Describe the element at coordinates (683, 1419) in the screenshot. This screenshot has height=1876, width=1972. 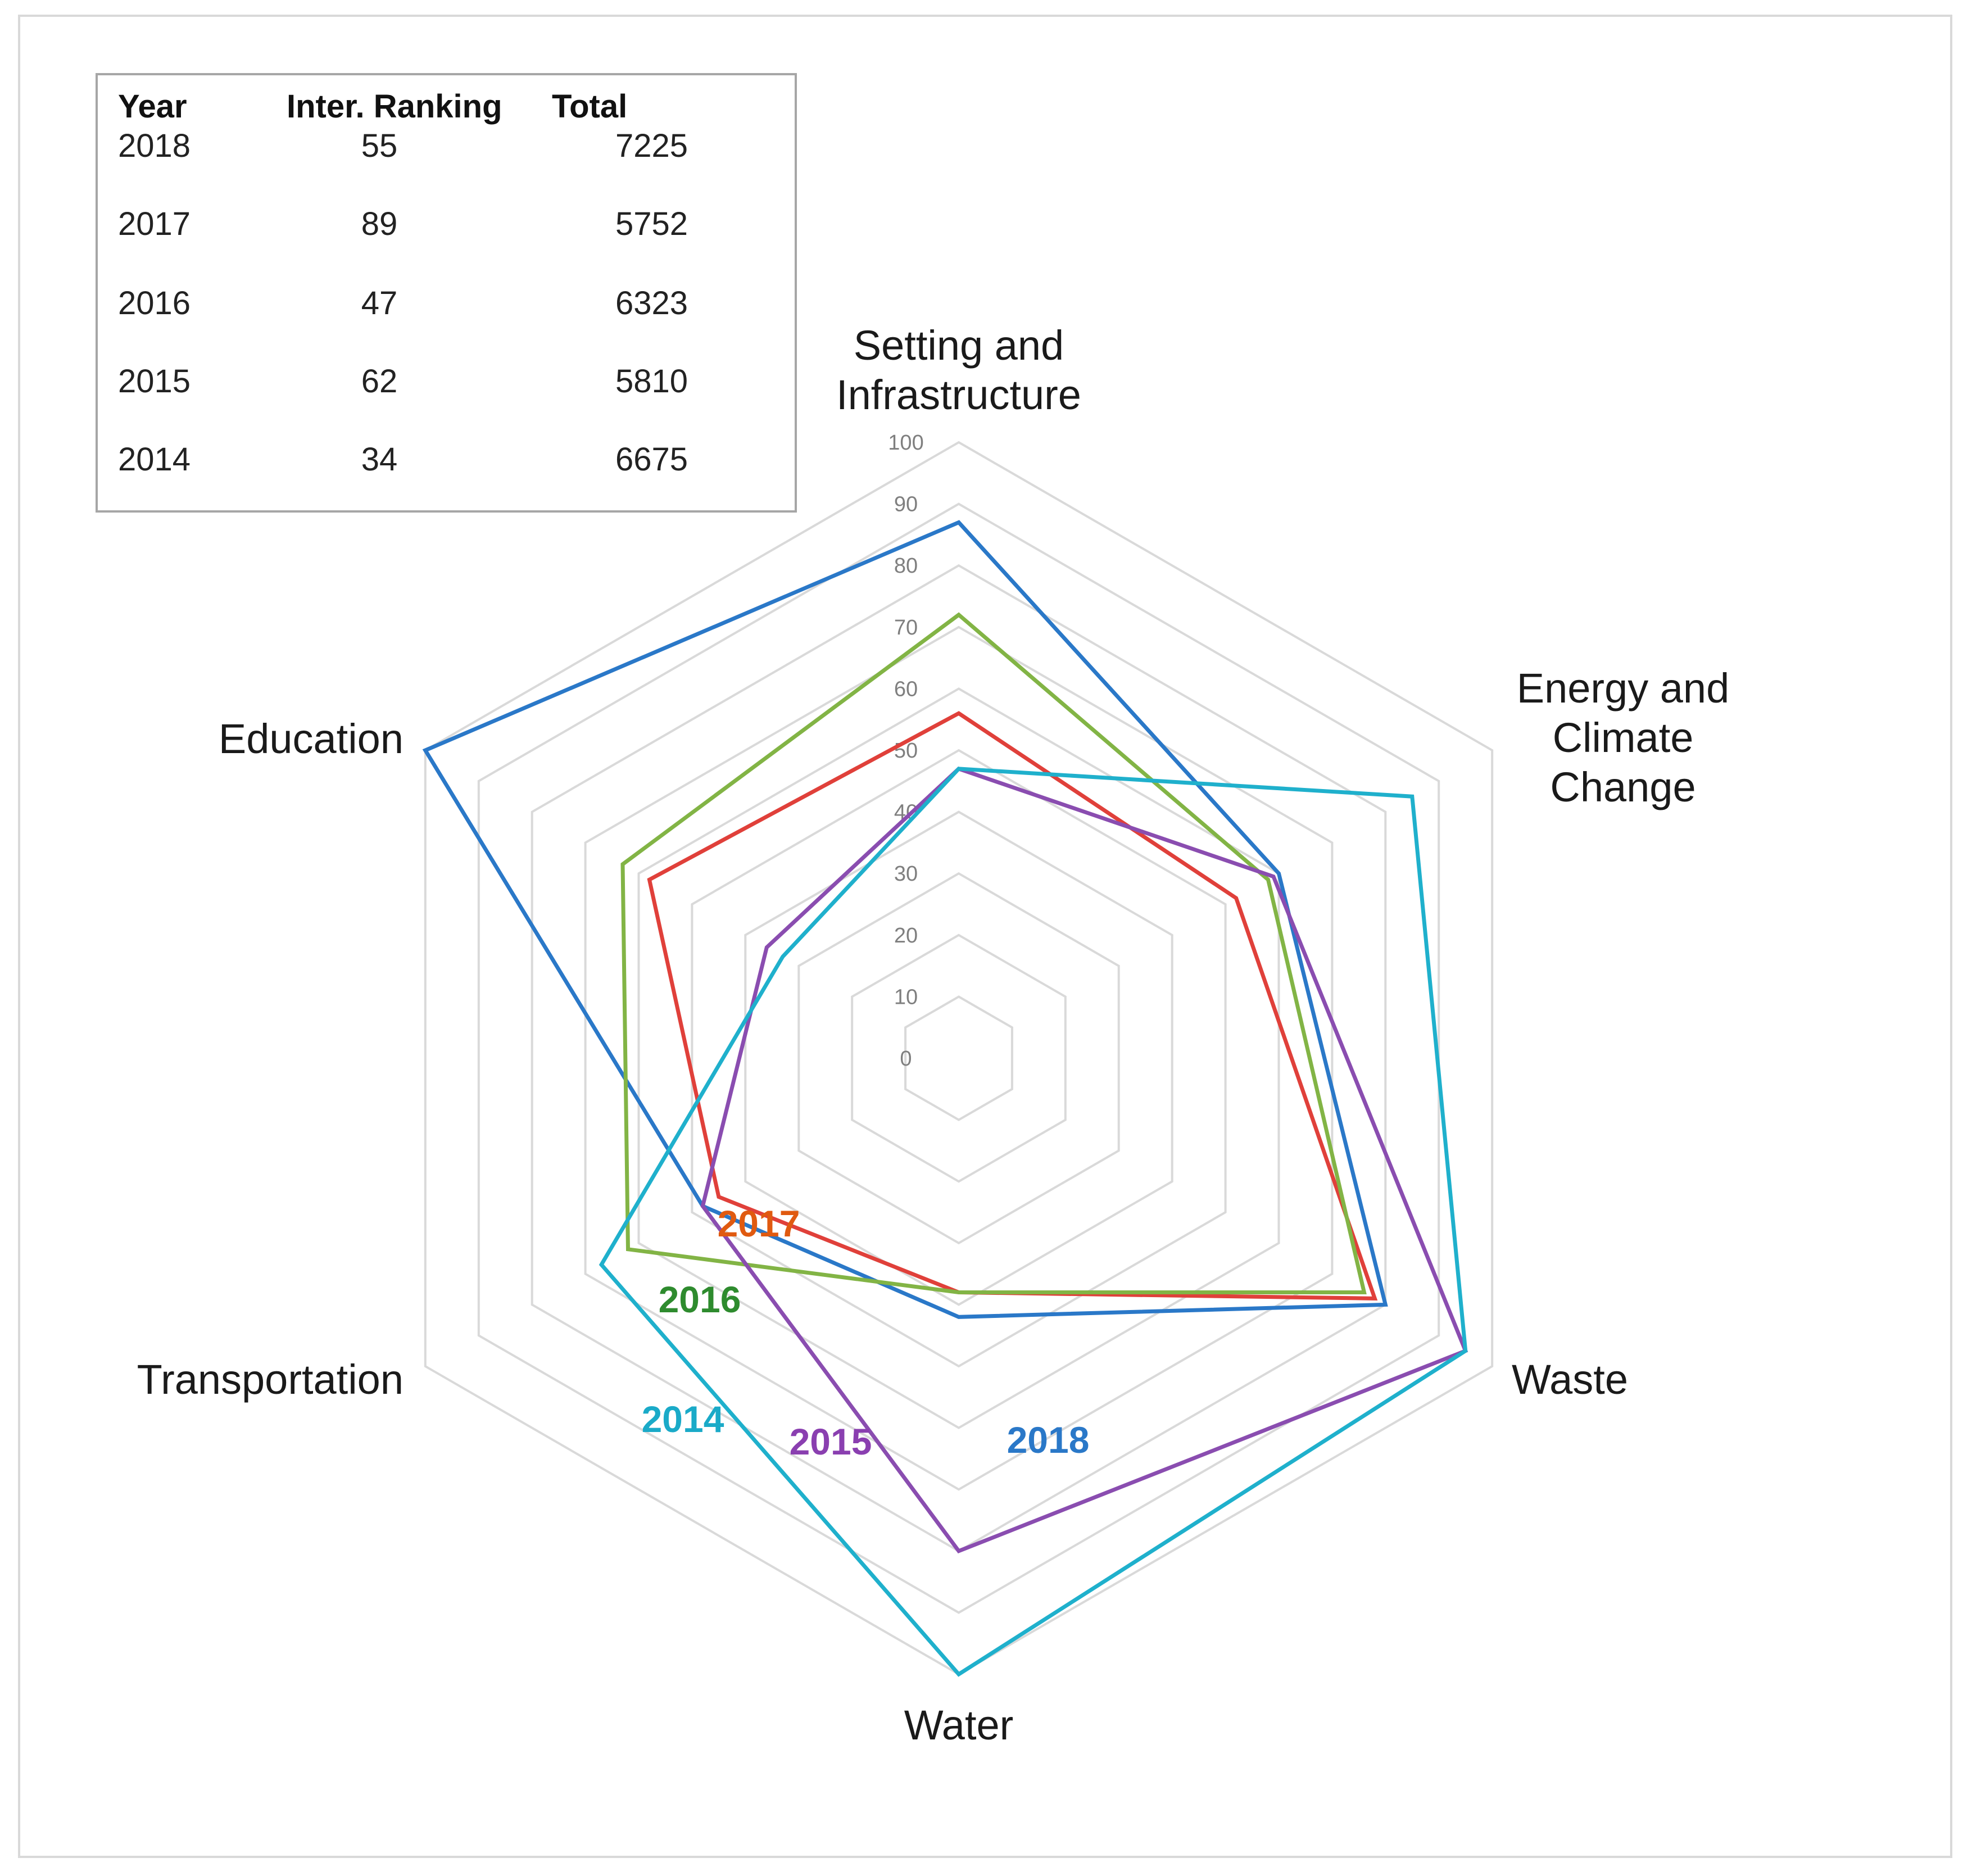
I see `series-label-2014: 2014` at that location.